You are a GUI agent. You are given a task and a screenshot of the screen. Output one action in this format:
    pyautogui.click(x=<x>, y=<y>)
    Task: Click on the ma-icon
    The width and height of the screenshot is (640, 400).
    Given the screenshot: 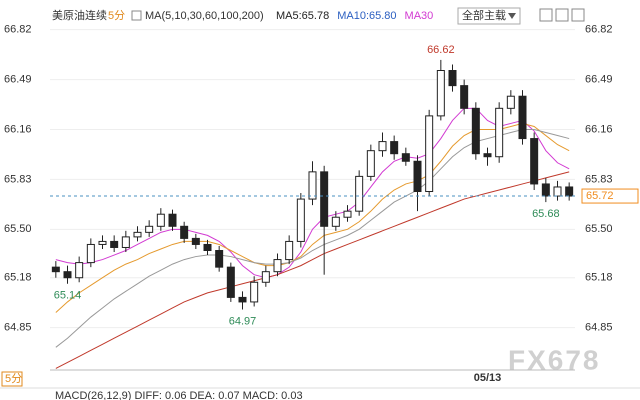 What is the action you would take?
    pyautogui.click(x=136, y=15)
    